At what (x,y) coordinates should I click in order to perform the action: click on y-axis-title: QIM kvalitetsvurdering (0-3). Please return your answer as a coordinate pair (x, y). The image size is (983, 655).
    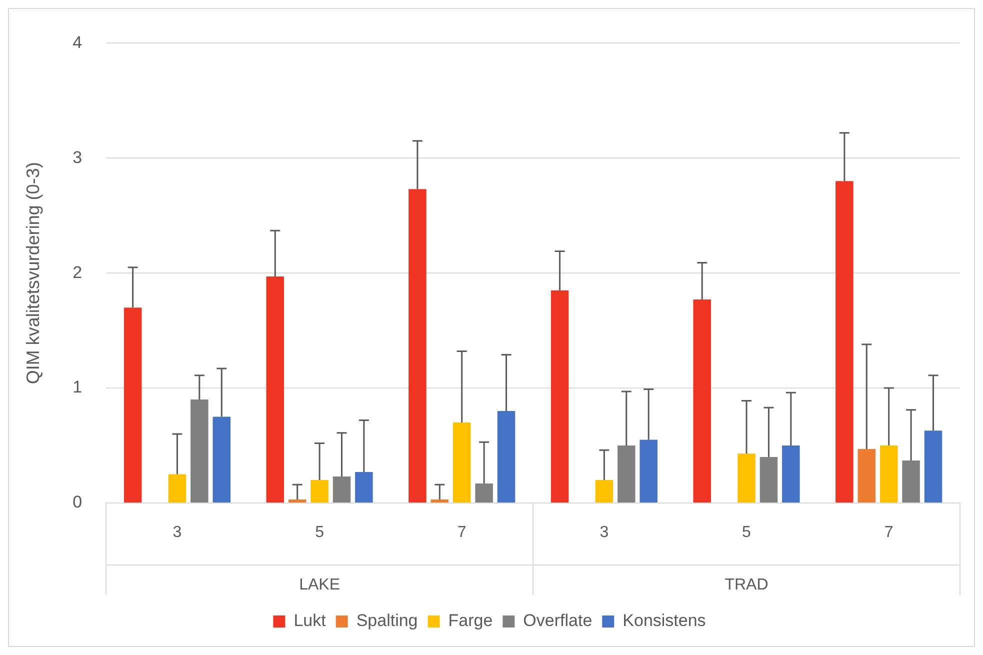
    Looking at the image, I should click on (32, 273).